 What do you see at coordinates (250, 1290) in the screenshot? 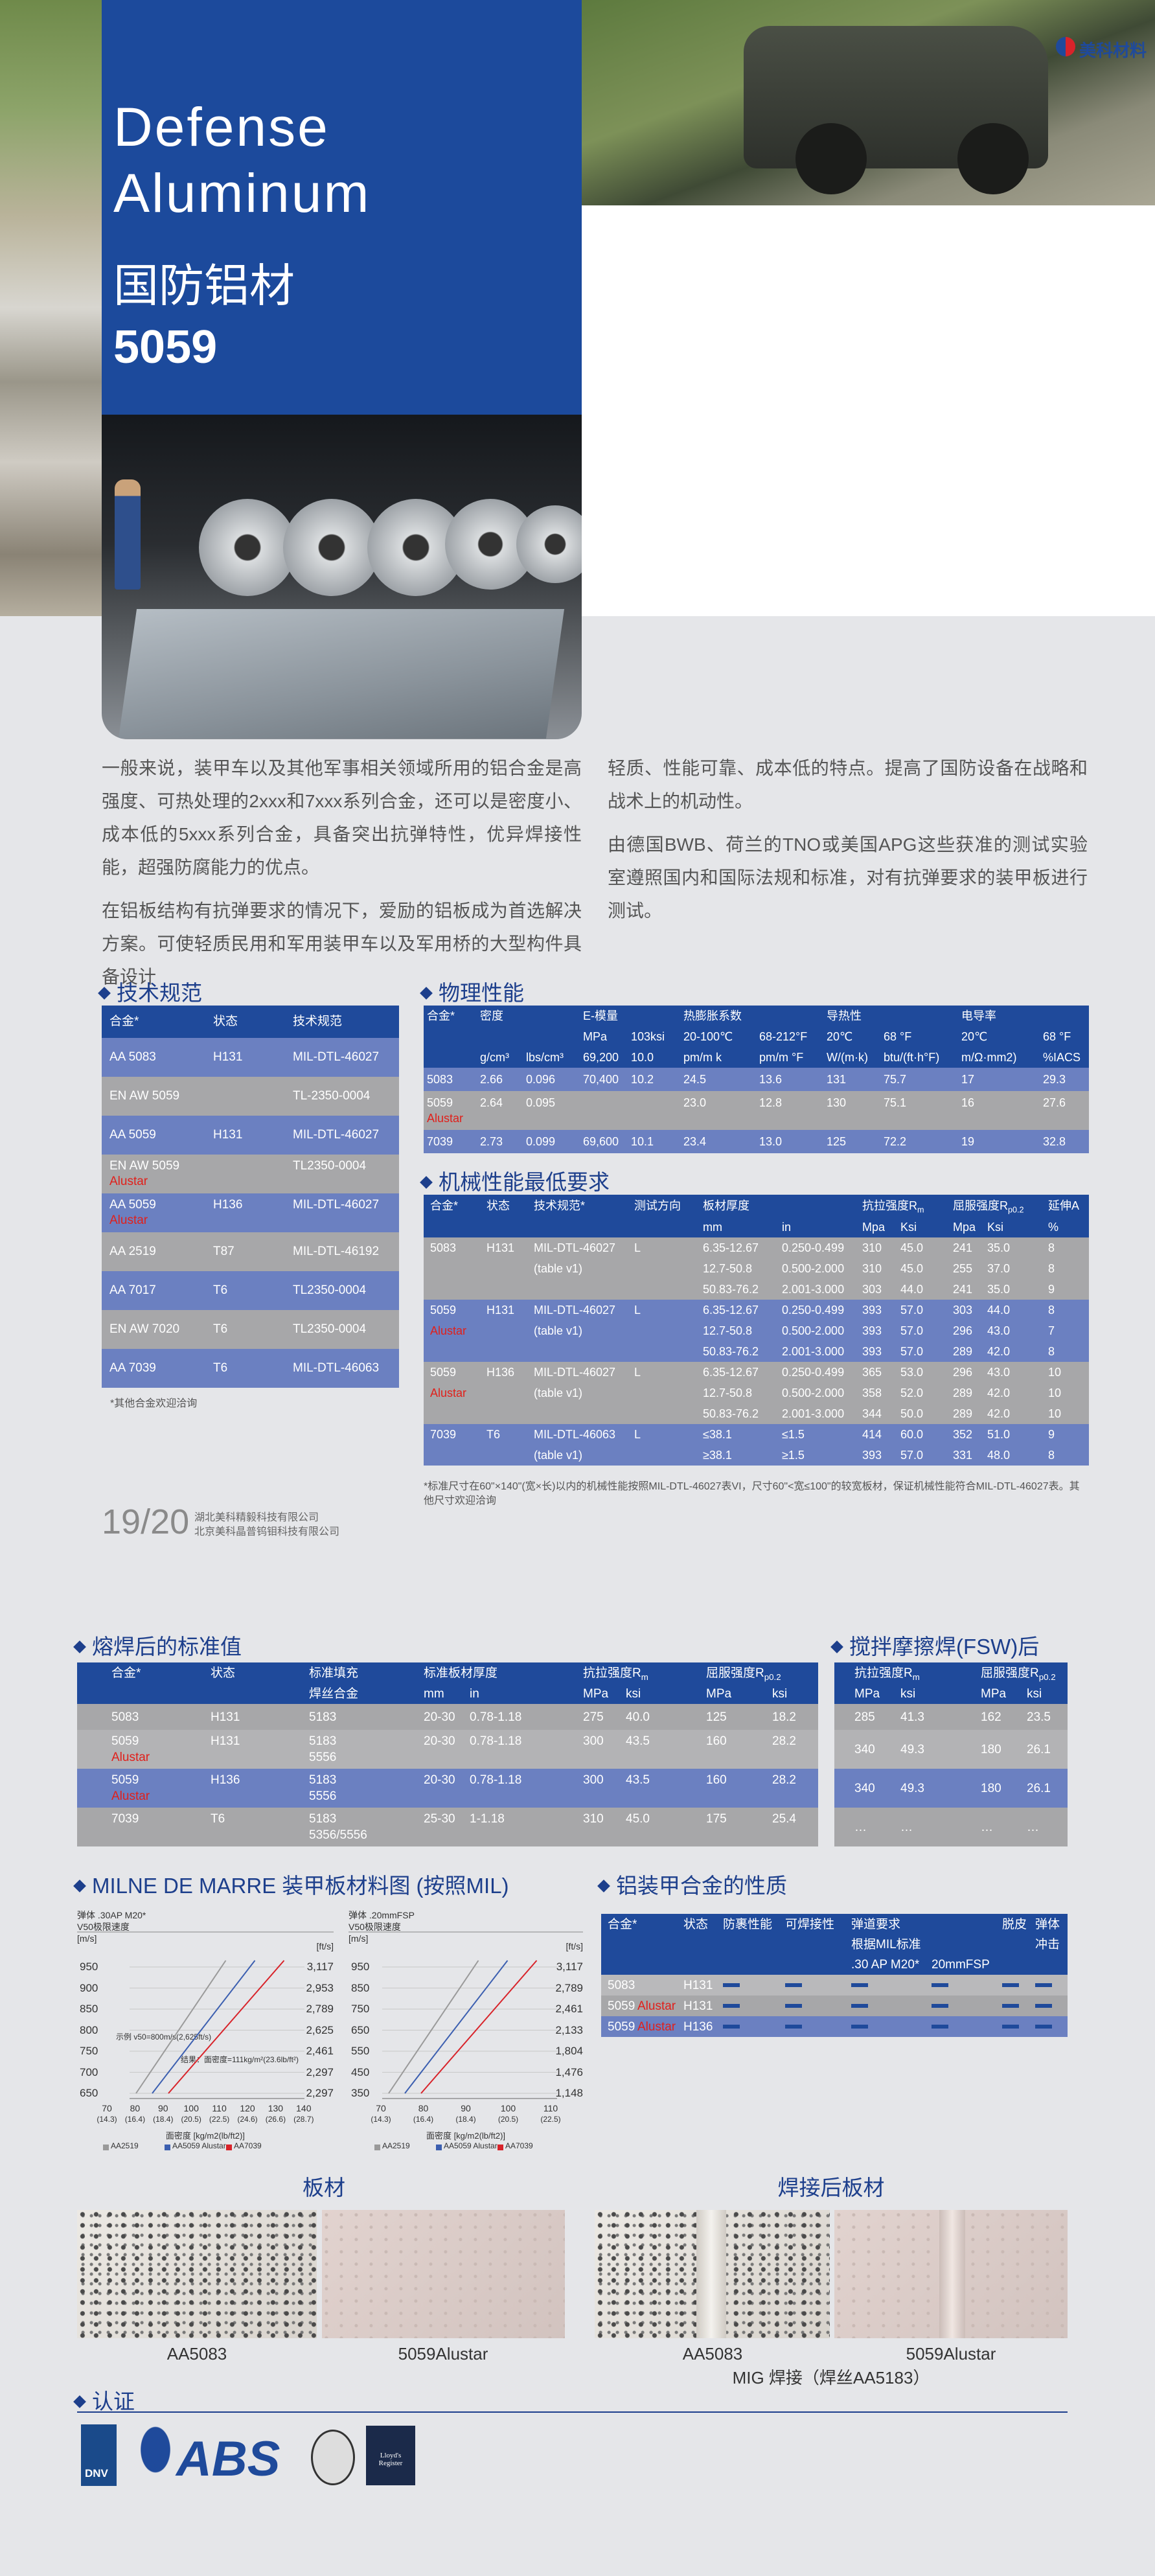
I see `table-row: AA 7017 T6 TL2350-0004` at bounding box center [250, 1290].